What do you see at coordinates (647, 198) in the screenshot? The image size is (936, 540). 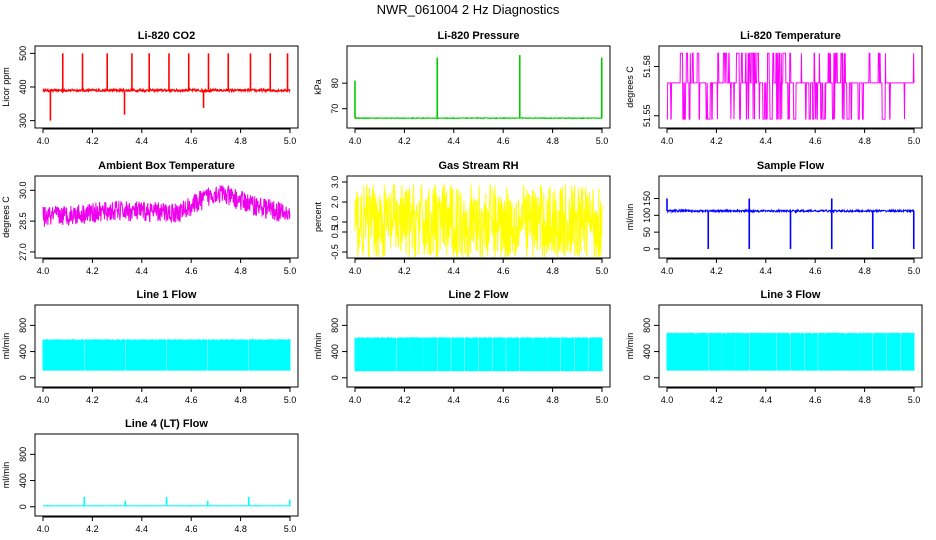 I see `y-tick-label: 150` at bounding box center [647, 198].